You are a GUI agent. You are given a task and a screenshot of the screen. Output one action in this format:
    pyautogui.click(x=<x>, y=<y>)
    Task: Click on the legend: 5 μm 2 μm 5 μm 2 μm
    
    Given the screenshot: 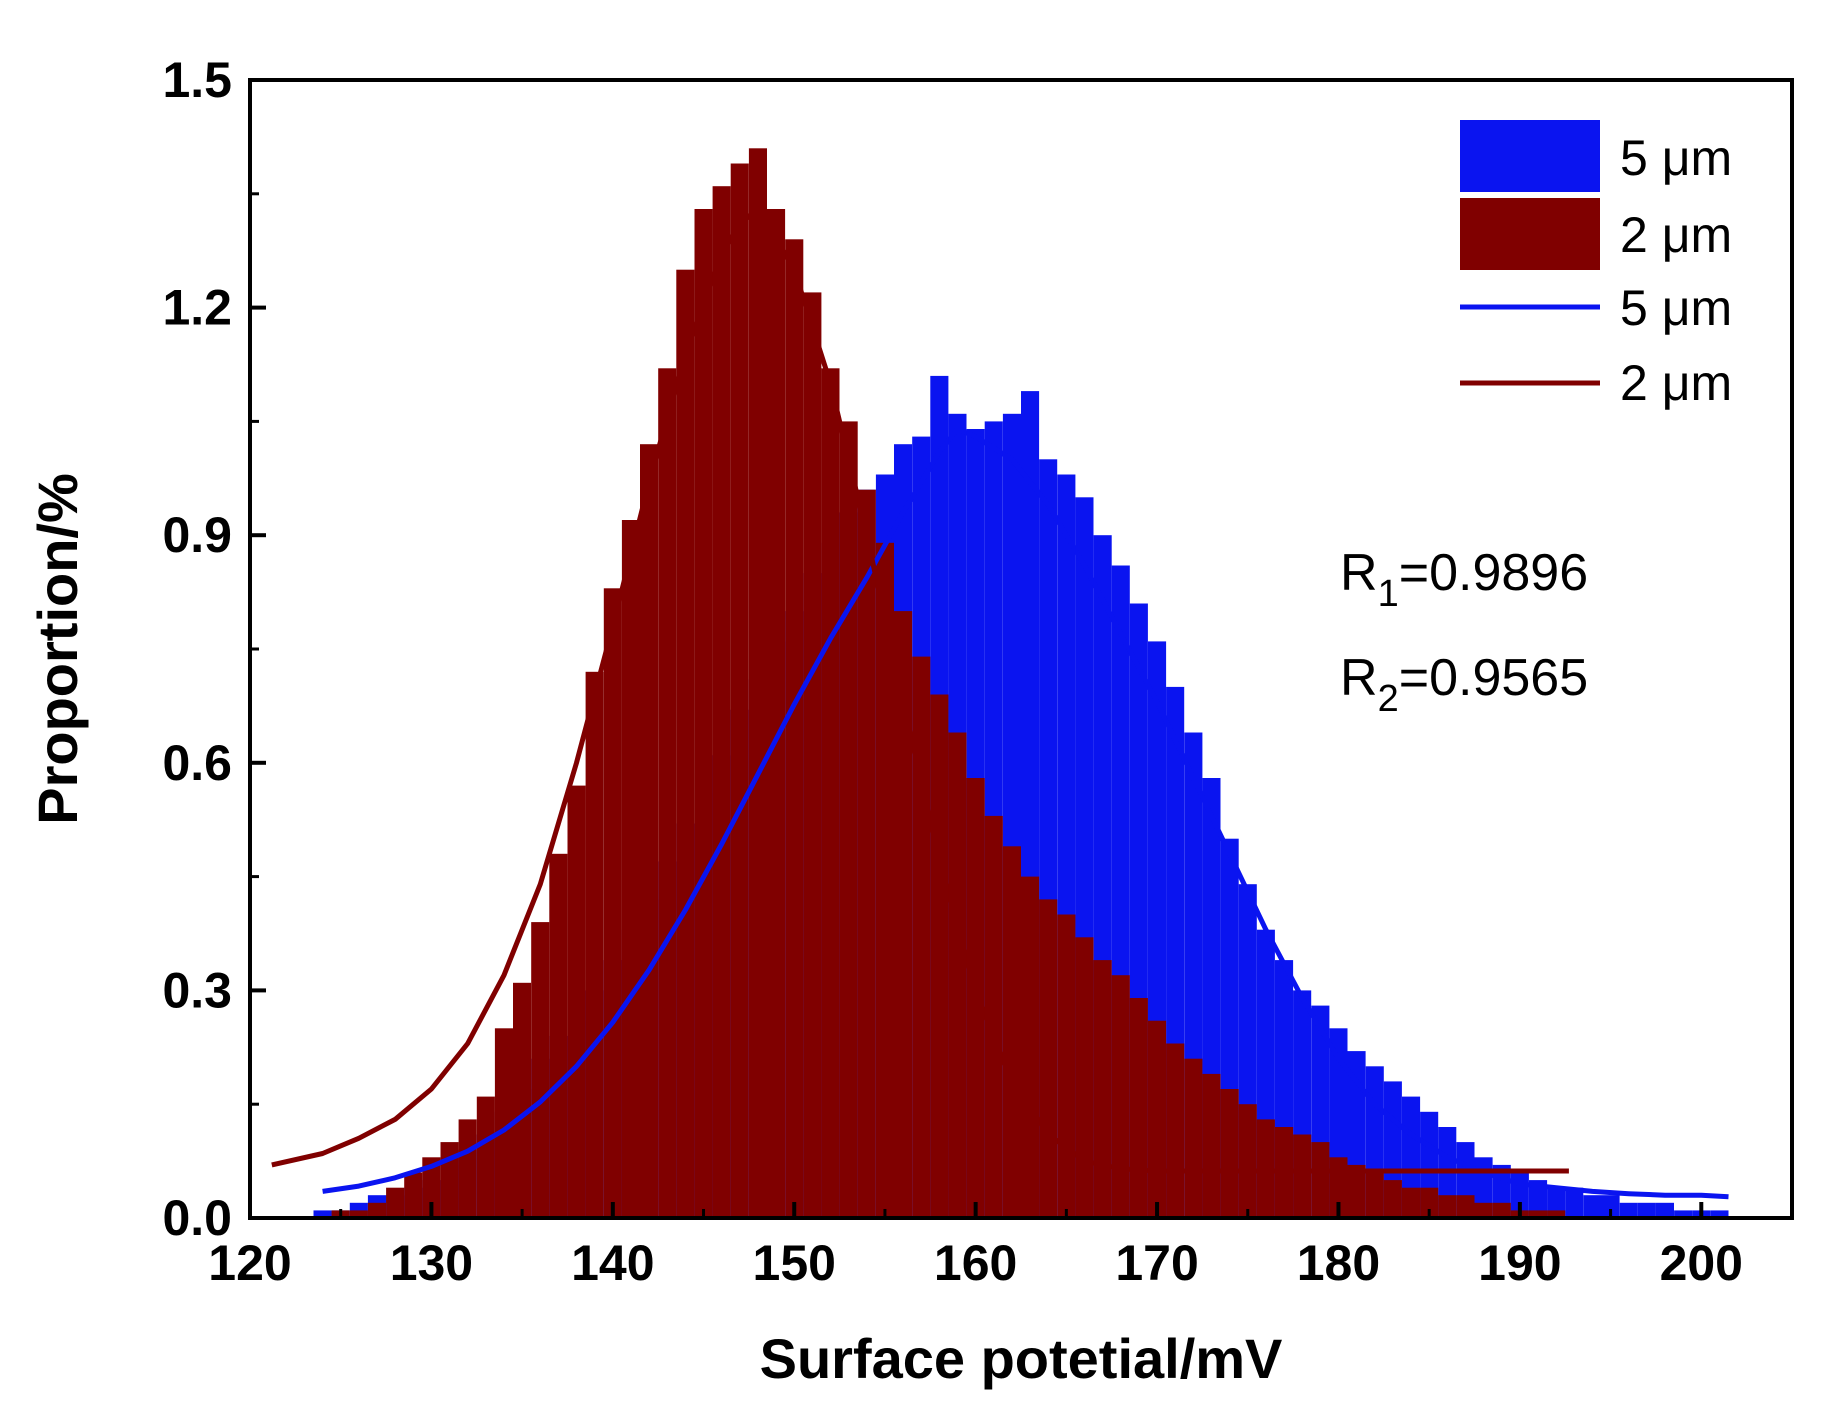 What is the action you would take?
    pyautogui.click(x=1596, y=265)
    